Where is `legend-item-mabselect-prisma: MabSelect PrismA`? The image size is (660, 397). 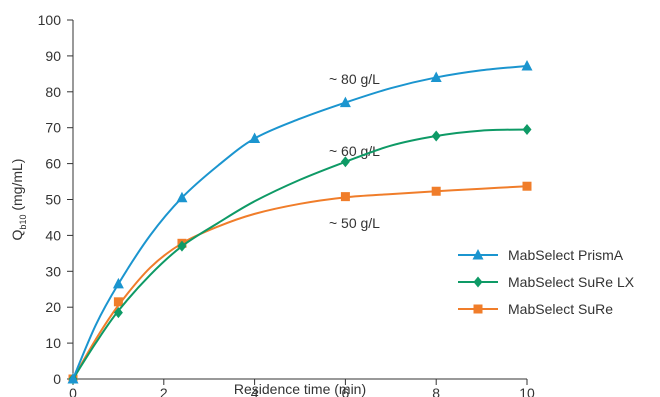 legend-item-mabselect-prisma: MabSelect PrismA is located at coordinates (541, 255).